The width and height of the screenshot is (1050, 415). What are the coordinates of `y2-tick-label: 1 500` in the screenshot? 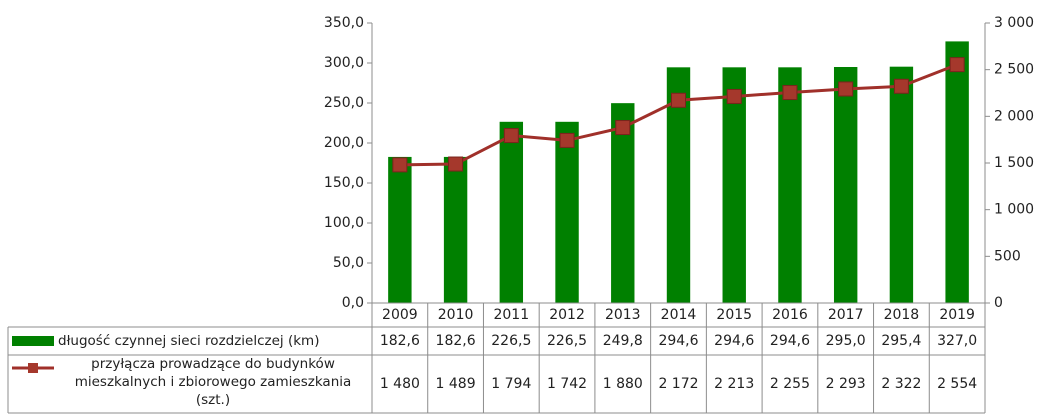 It's located at (1014, 163).